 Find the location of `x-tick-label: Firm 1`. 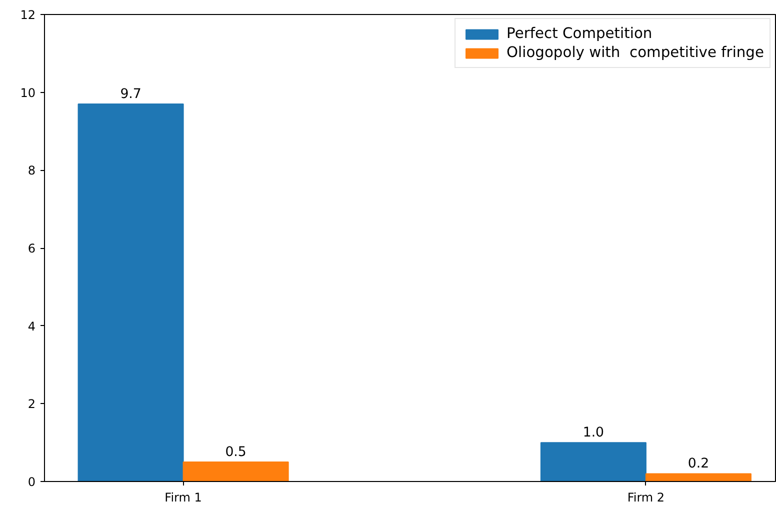

x-tick-label: Firm 1 is located at coordinates (183, 497).